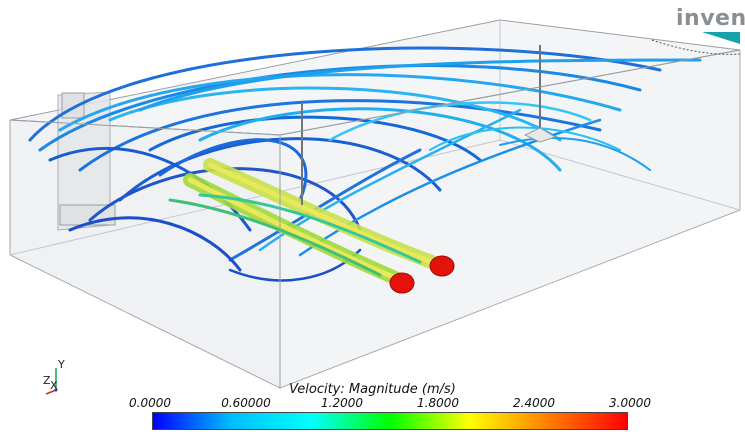 This screenshot has width=745, height=432. Describe the element at coordinates (534, 403) in the screenshot. I see `colorbar-tick-label: 2.4000` at that location.